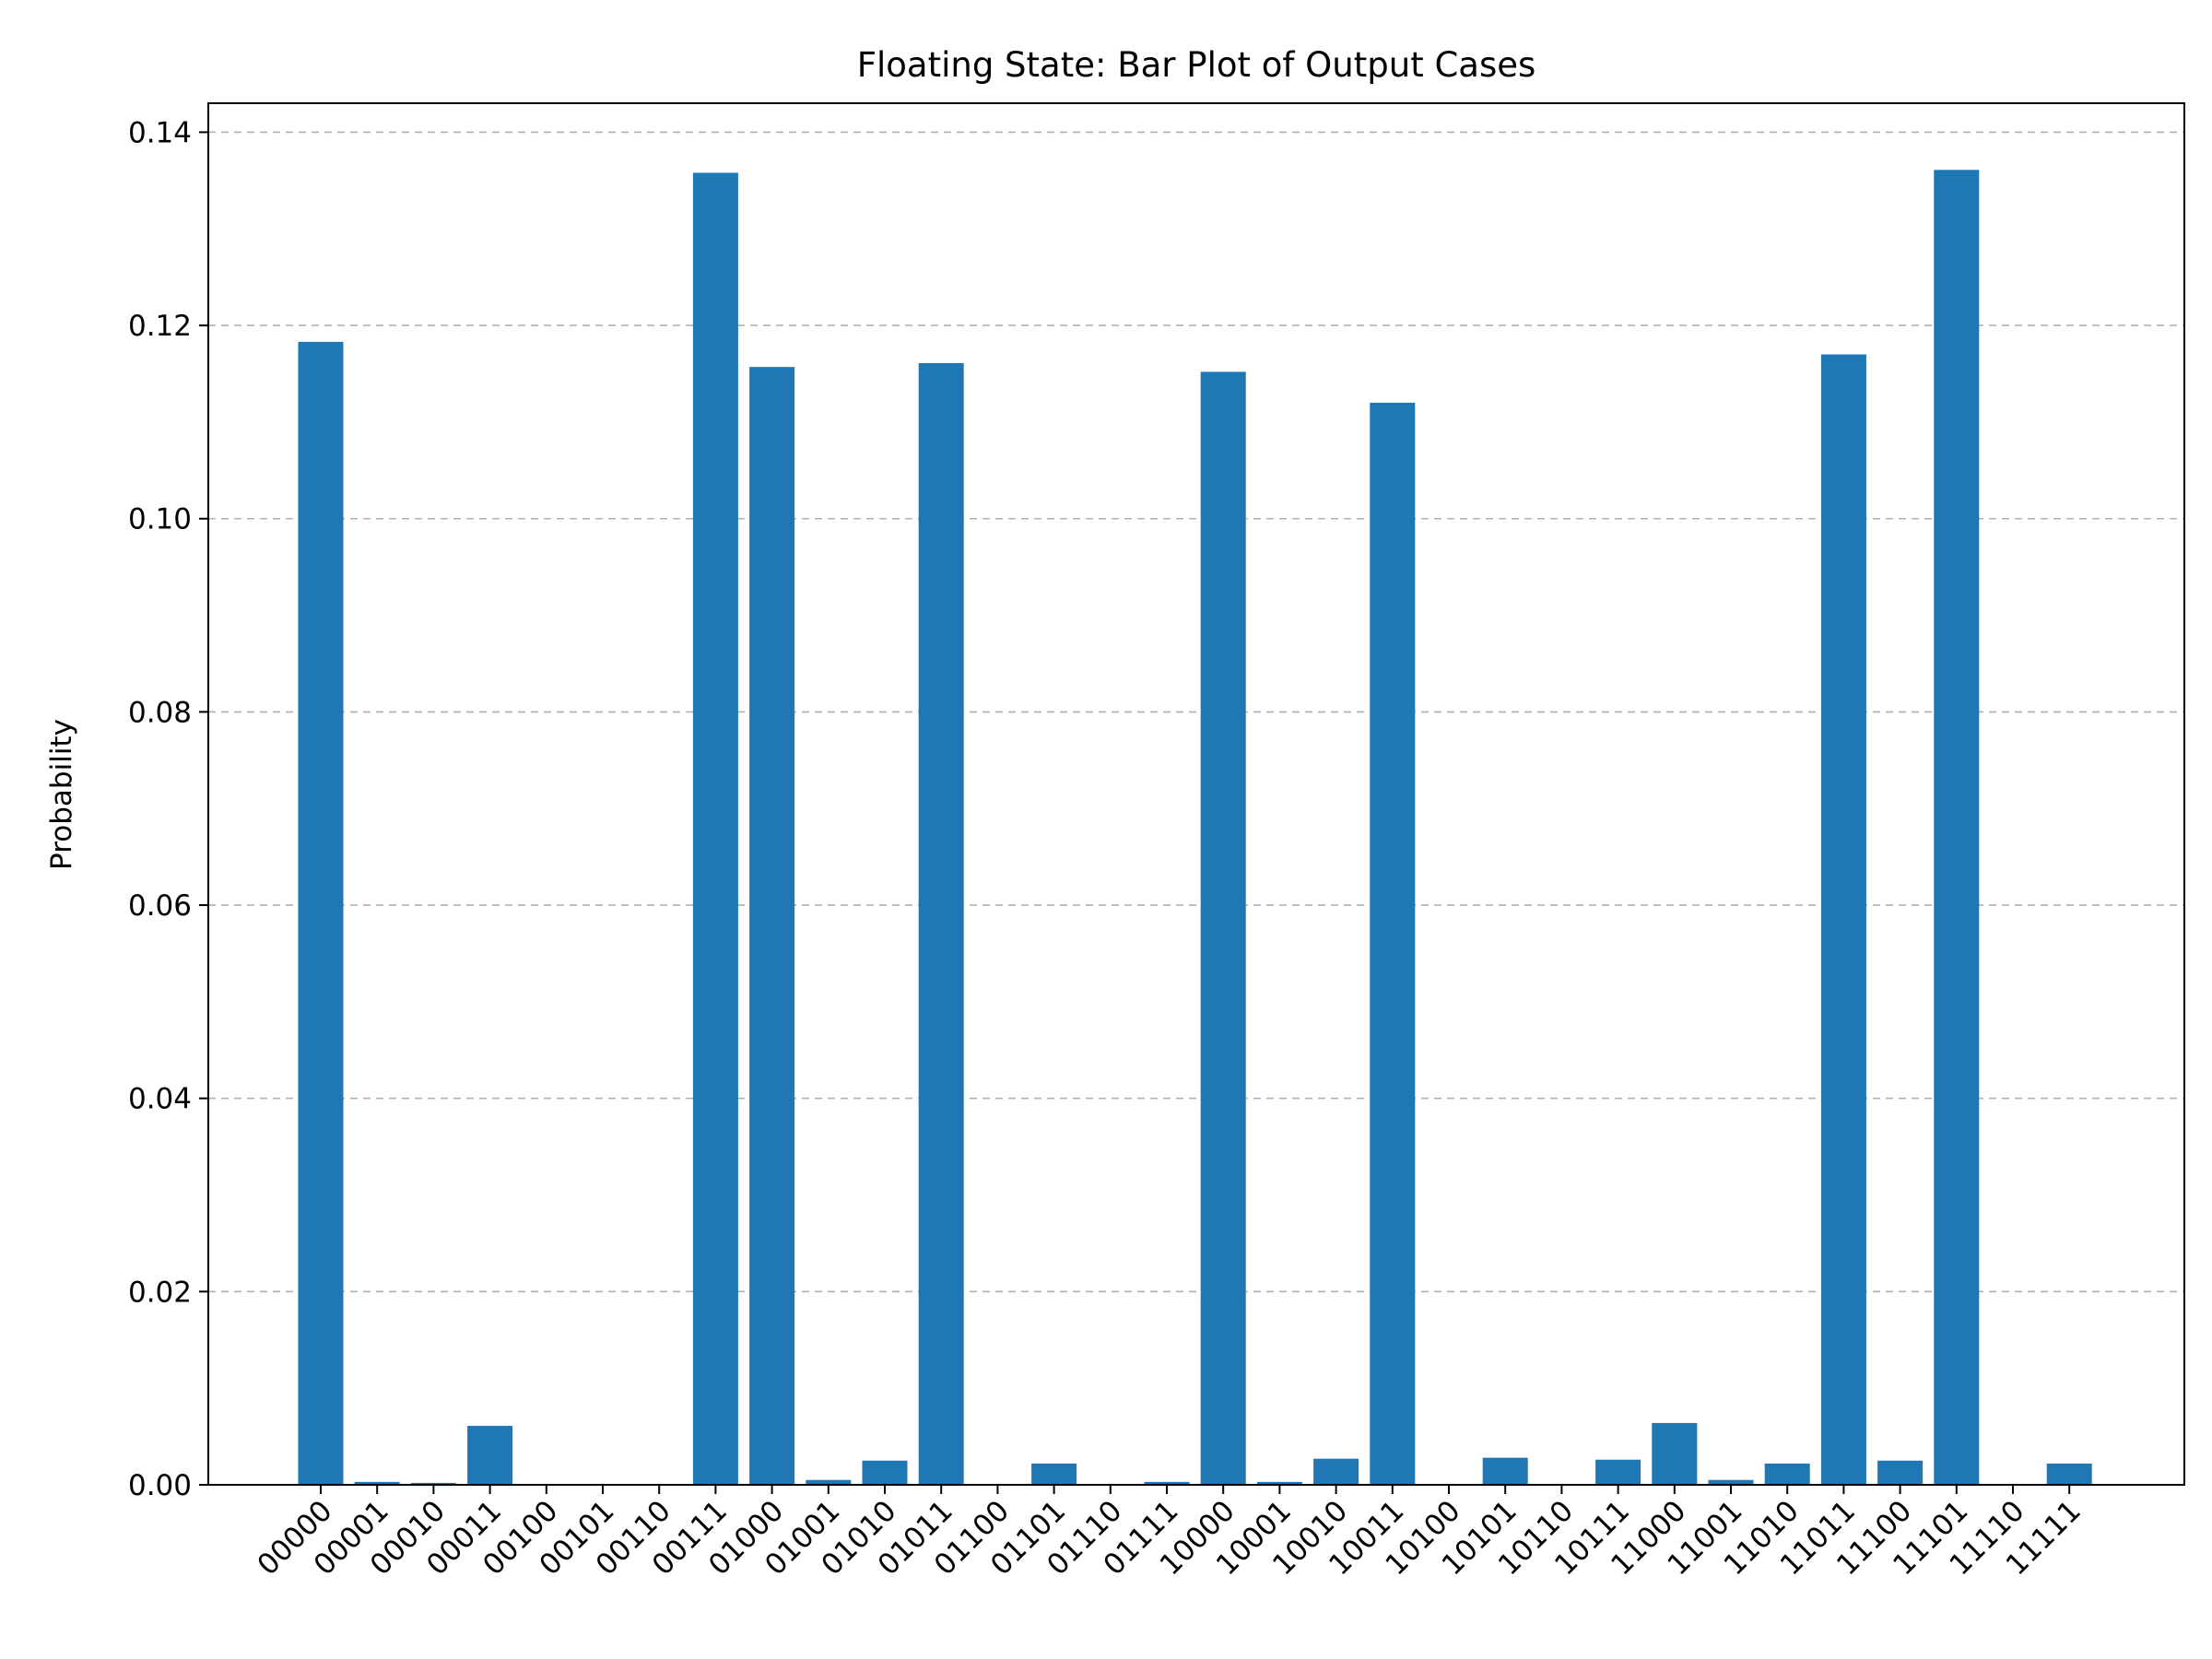 This screenshot has width=2212, height=1659. What do you see at coordinates (160, 326) in the screenshot?
I see `y-tick-label: 0.12` at bounding box center [160, 326].